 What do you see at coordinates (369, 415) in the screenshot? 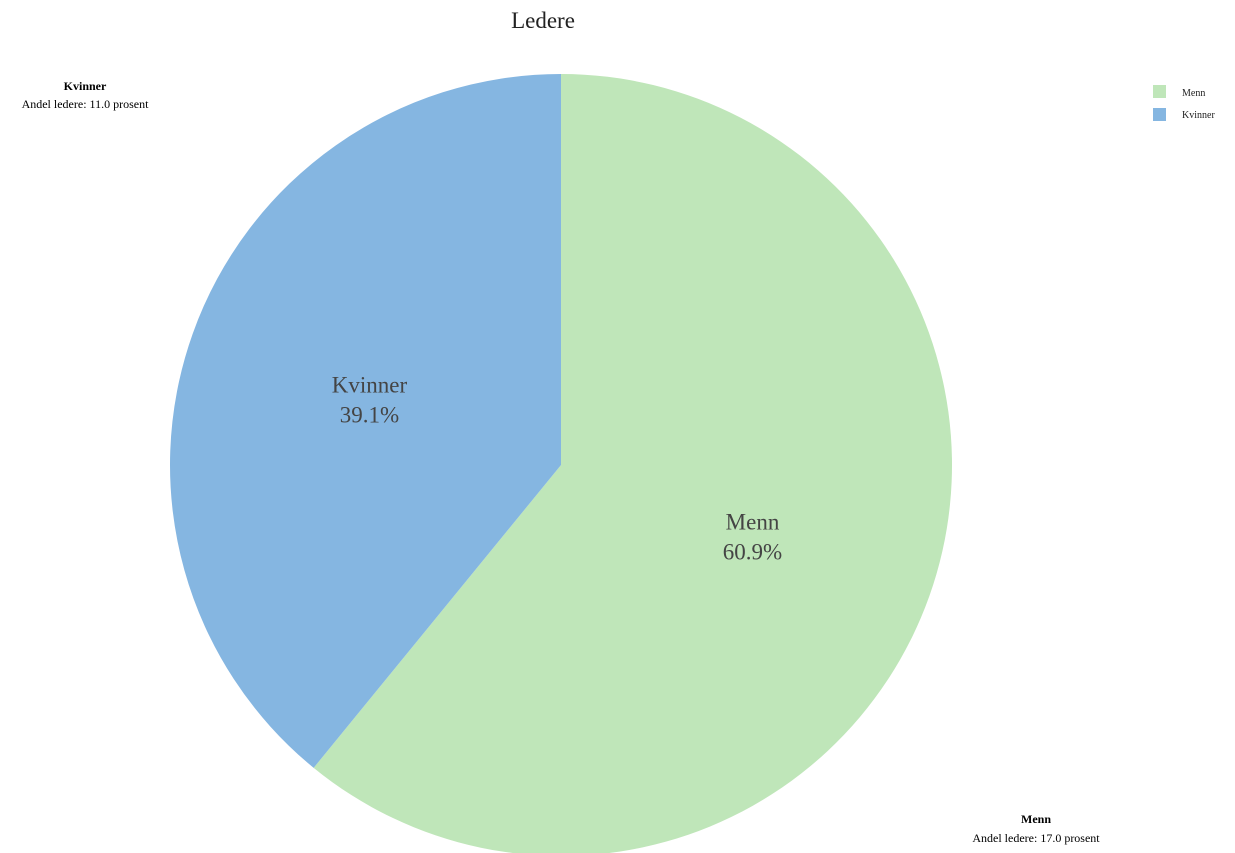
I see `slice-percent-kvinner: 39.1%` at bounding box center [369, 415].